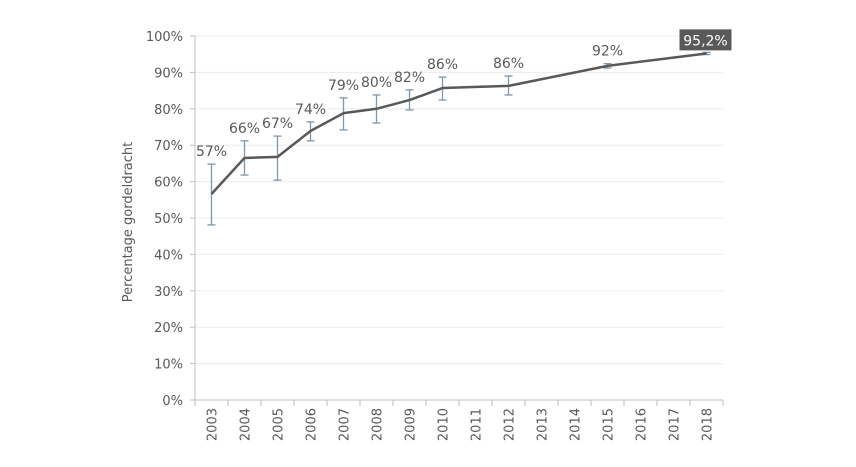 This screenshot has height=467, width=856. I want to click on data-label: 66%, so click(244, 129).